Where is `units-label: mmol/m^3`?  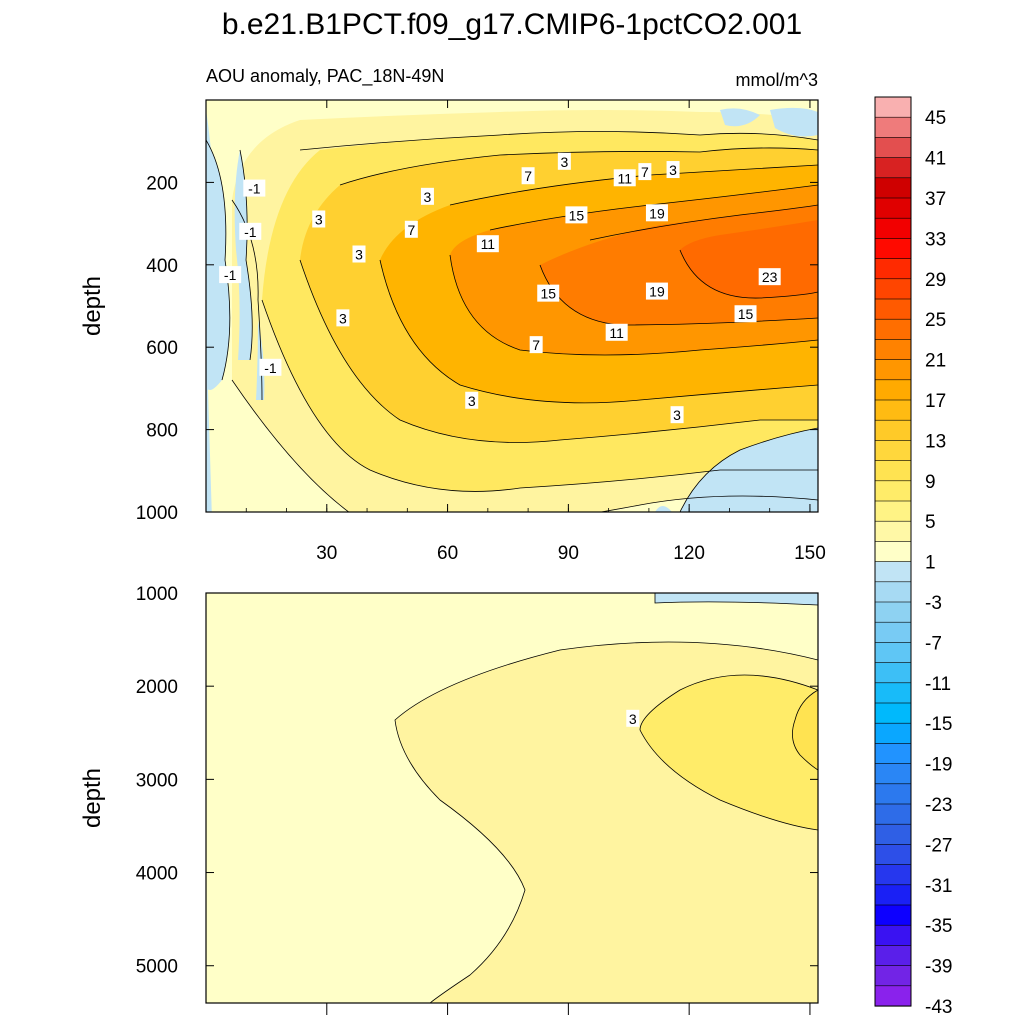 units-label: mmol/m^3 is located at coordinates (777, 80).